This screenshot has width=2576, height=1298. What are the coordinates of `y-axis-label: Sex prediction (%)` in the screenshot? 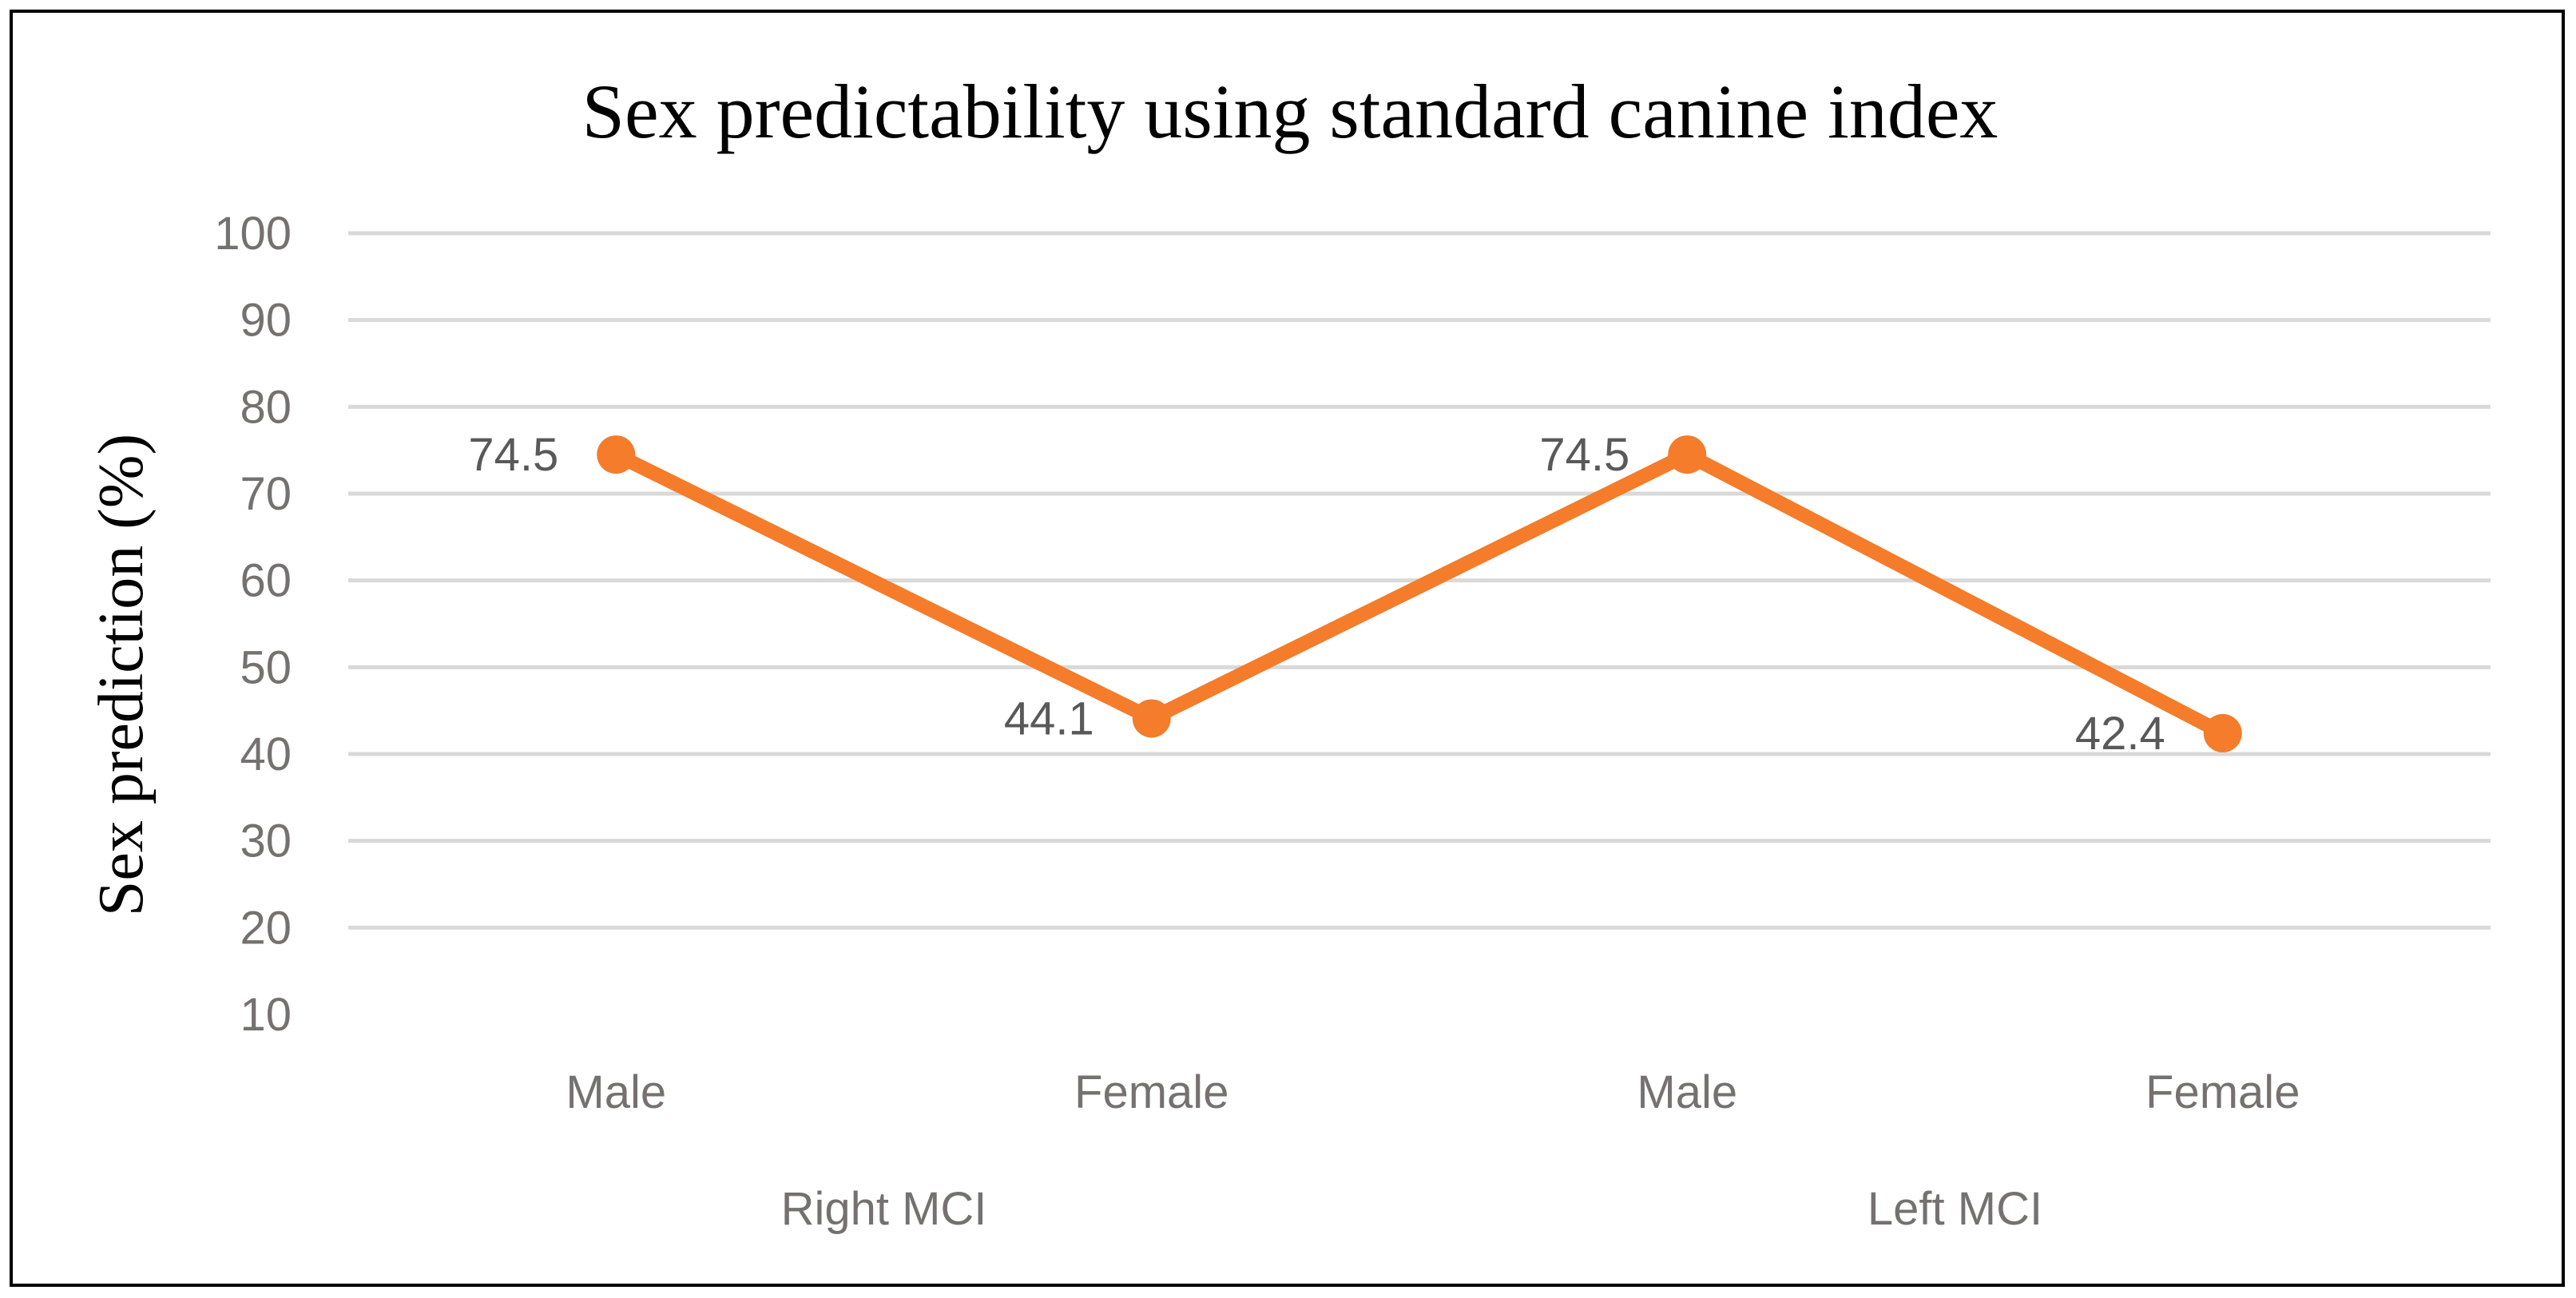 It's located at (121, 675).